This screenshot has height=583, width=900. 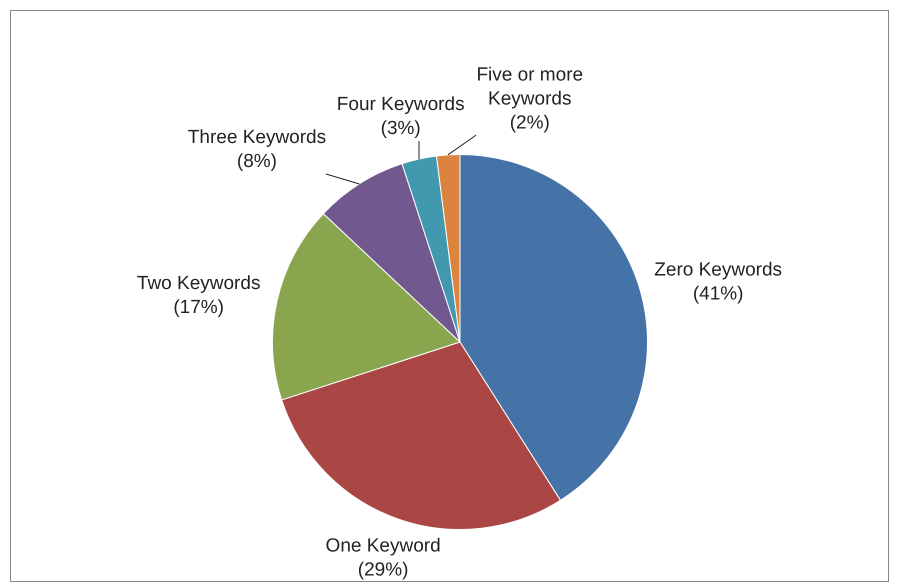 I want to click on slice-label: Two Keywords, so click(x=198, y=283).